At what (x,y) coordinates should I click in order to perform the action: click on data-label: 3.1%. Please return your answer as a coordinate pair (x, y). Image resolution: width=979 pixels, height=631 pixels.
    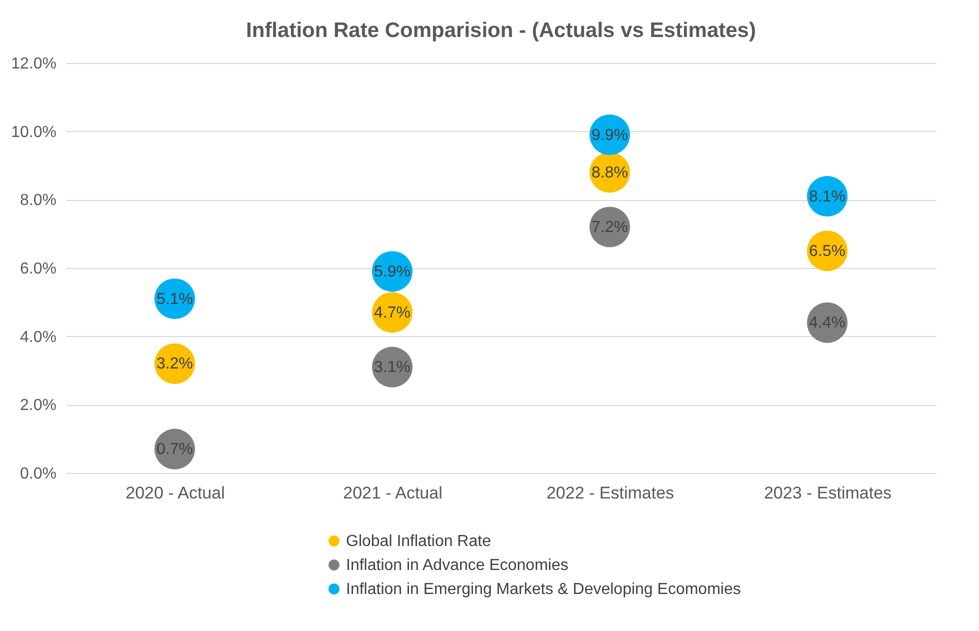
    Looking at the image, I should click on (392, 367).